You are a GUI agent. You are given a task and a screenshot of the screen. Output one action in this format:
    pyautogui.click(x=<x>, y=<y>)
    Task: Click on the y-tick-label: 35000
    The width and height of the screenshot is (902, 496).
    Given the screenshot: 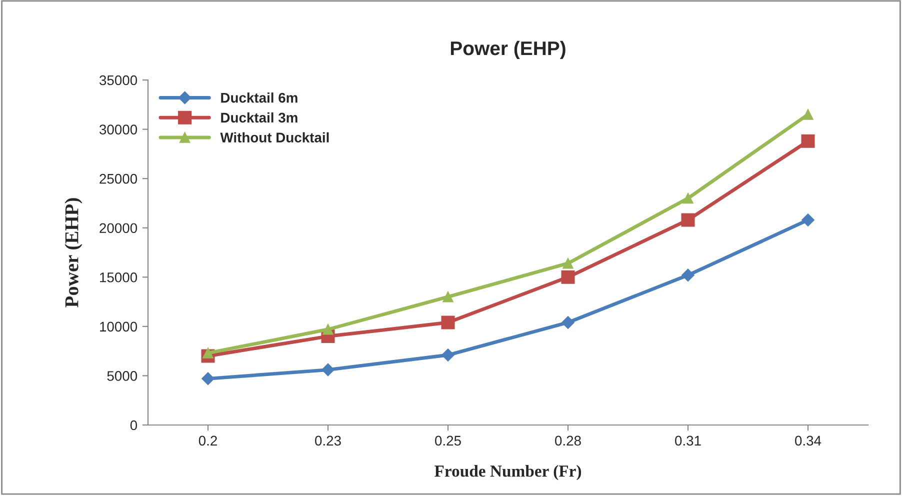 What is the action you would take?
    pyautogui.click(x=118, y=80)
    